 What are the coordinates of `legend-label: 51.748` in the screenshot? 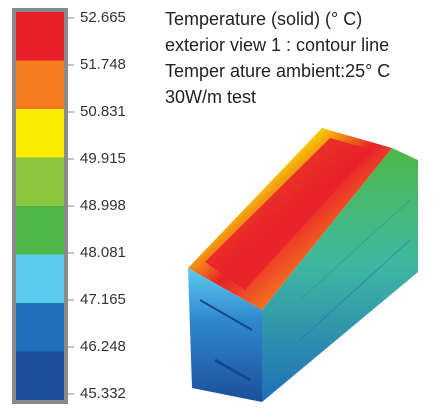 It's located at (103, 64).